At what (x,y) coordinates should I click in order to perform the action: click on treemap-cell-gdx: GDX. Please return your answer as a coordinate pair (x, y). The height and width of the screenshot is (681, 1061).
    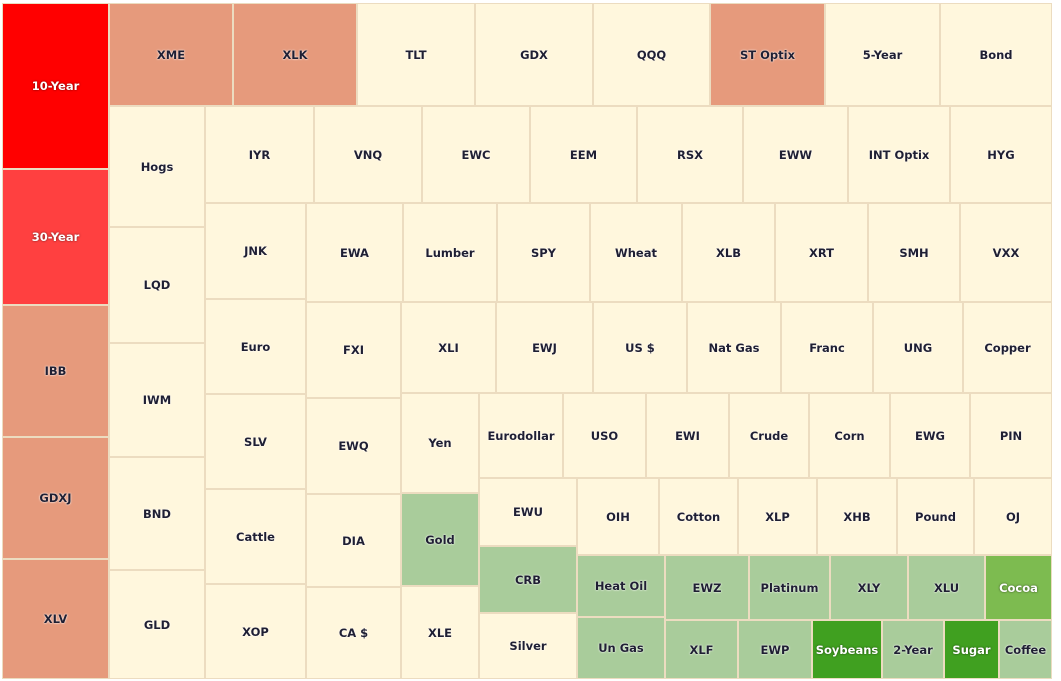
    Looking at the image, I should click on (534, 54).